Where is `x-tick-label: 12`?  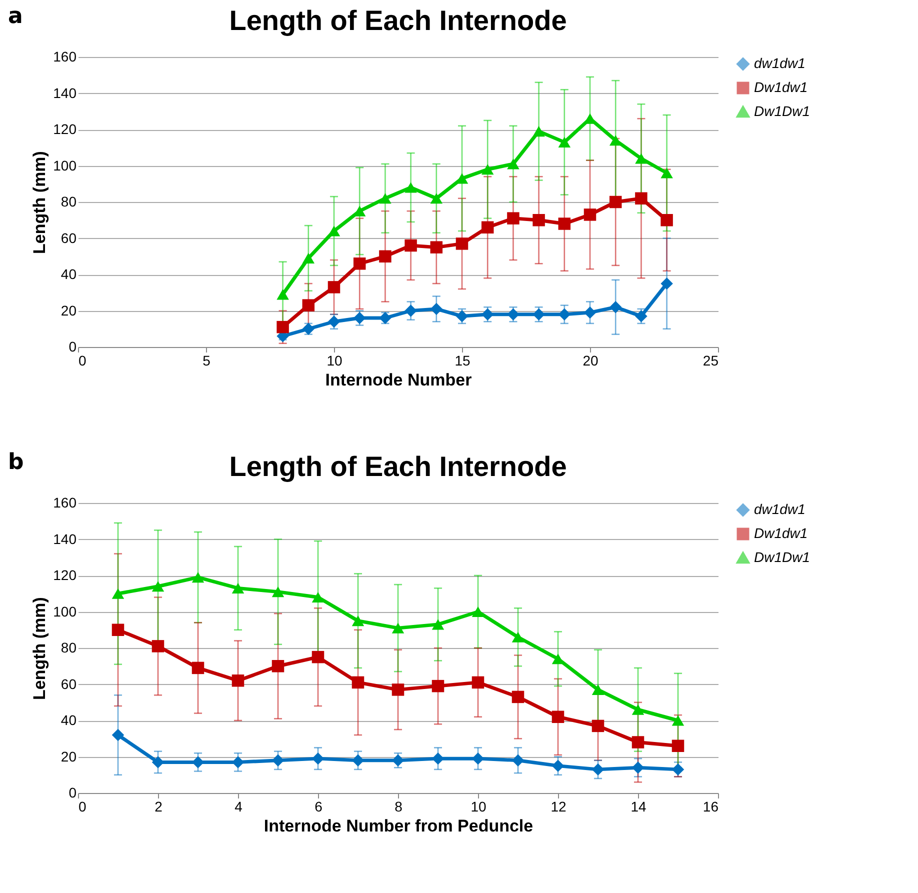 x-tick-label: 12 is located at coordinates (558, 806).